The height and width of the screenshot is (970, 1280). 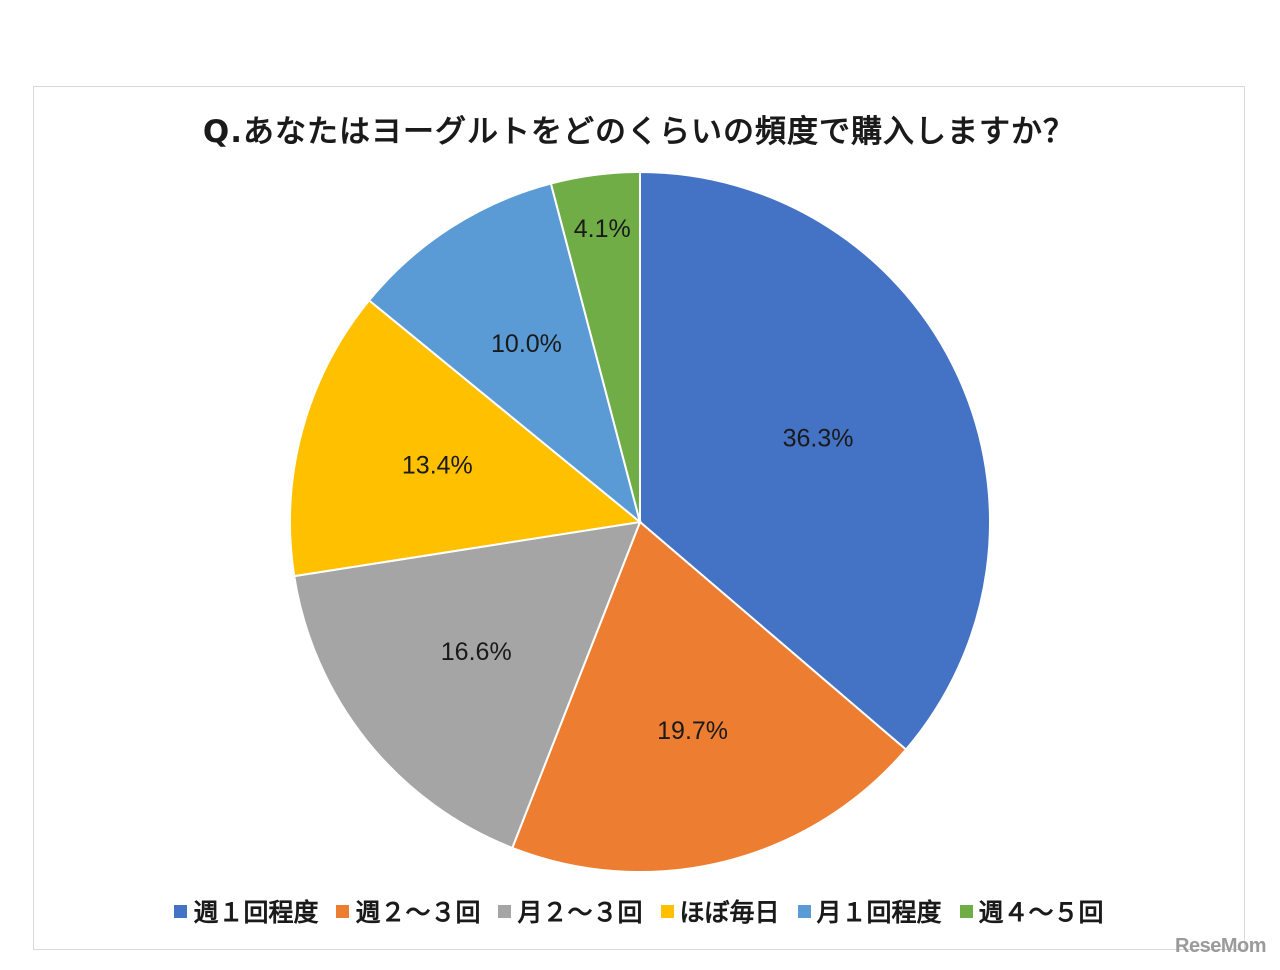 What do you see at coordinates (879, 912) in the screenshot?
I see `legend-label: 月１回程度` at bounding box center [879, 912].